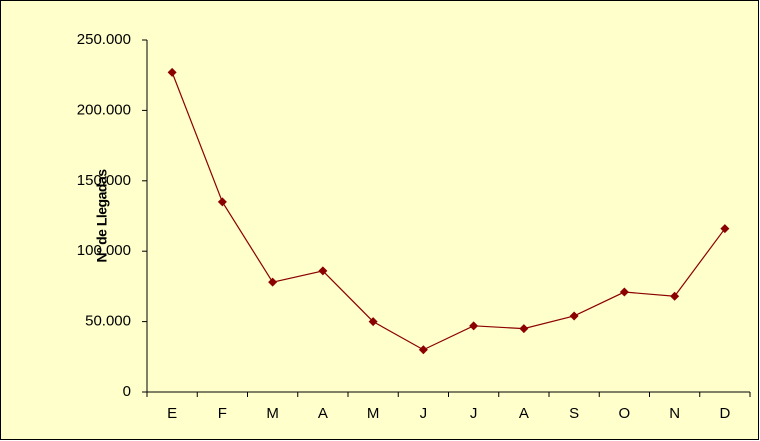 This screenshot has width=760, height=441. I want to click on y-tick-label: 200.000, so click(104, 109).